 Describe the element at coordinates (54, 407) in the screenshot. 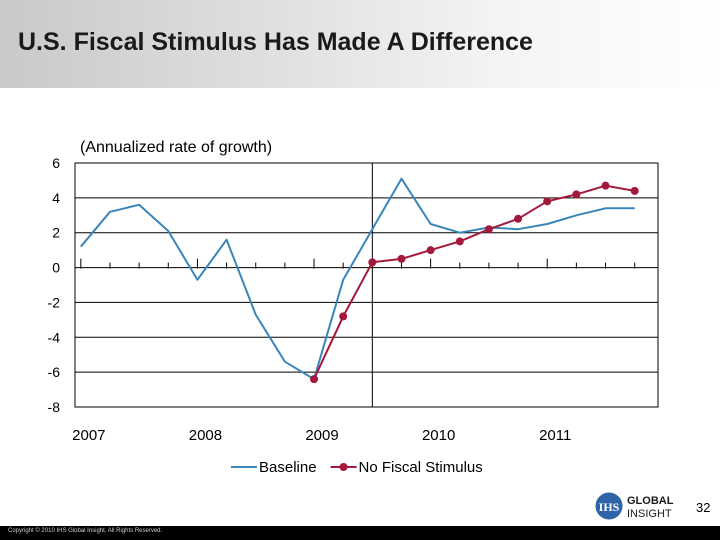

I see `y-tick-label: -8` at that location.